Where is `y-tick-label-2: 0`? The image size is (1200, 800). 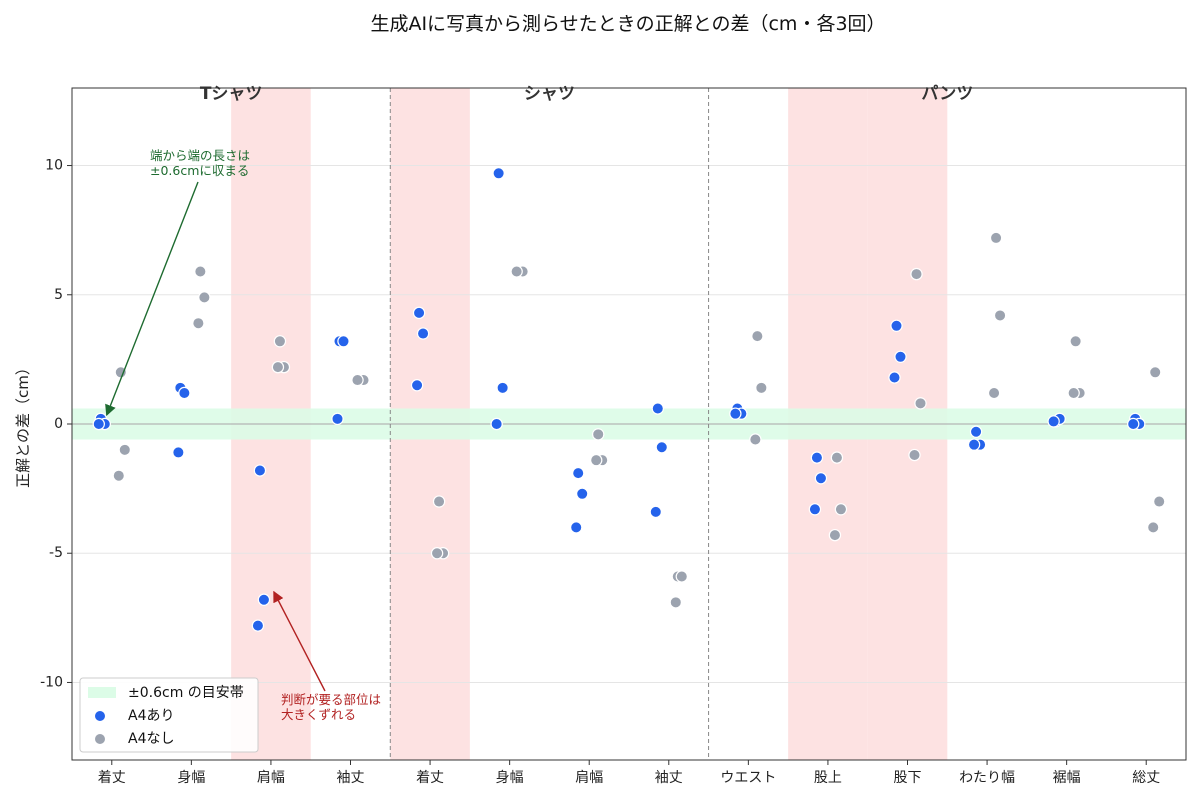 y-tick-label-2: 0 is located at coordinates (58, 424).